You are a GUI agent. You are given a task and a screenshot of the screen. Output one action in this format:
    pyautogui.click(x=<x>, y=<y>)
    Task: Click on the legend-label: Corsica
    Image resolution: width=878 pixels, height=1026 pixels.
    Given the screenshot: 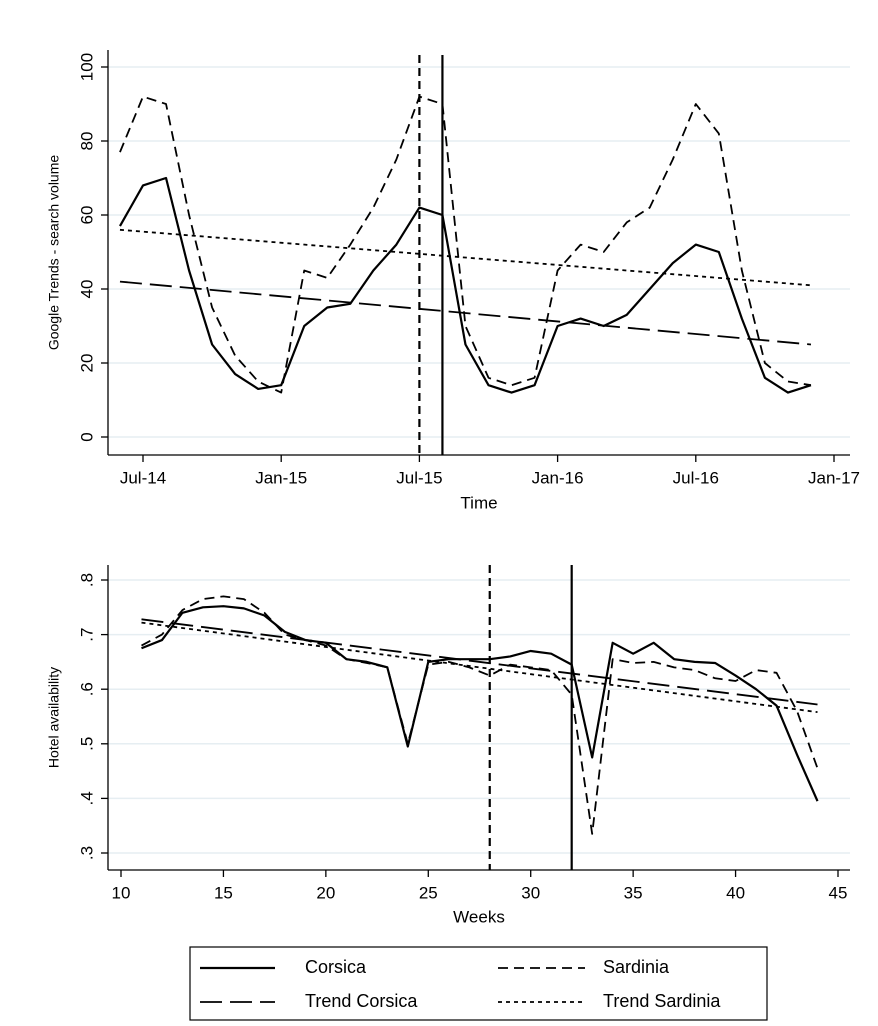 What is the action you would take?
    pyautogui.click(x=336, y=967)
    